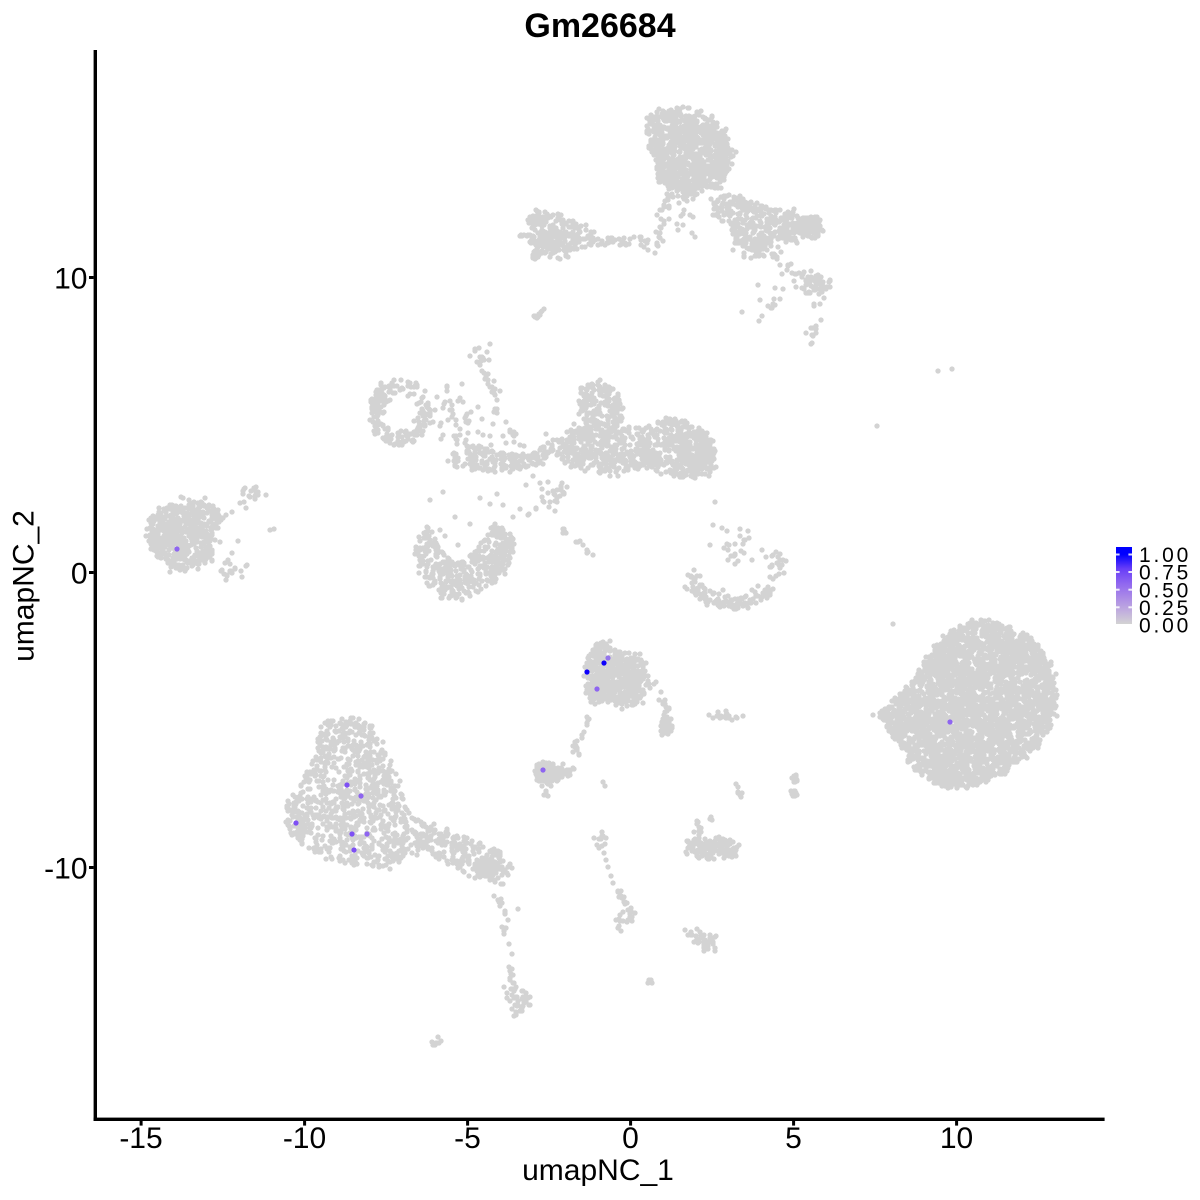 This screenshot has width=1200, height=1200. I want to click on svg-text: umapNC_1, so click(598, 1170).